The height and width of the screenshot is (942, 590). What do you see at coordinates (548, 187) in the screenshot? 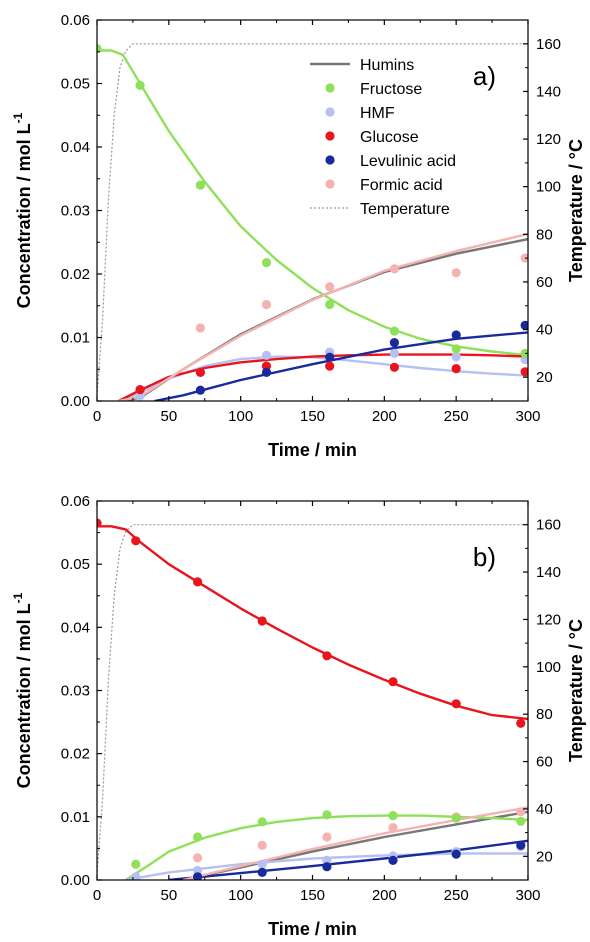
I see `y2-tick-label: 100` at bounding box center [548, 187].